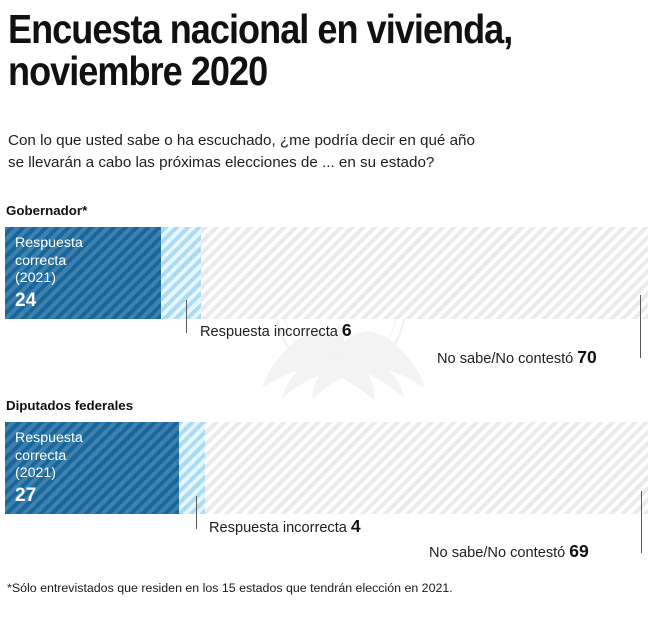 The width and height of the screenshot is (655, 620). I want to click on callout-incorrect-diputados: Respuesta incorrecta 4, so click(285, 526).